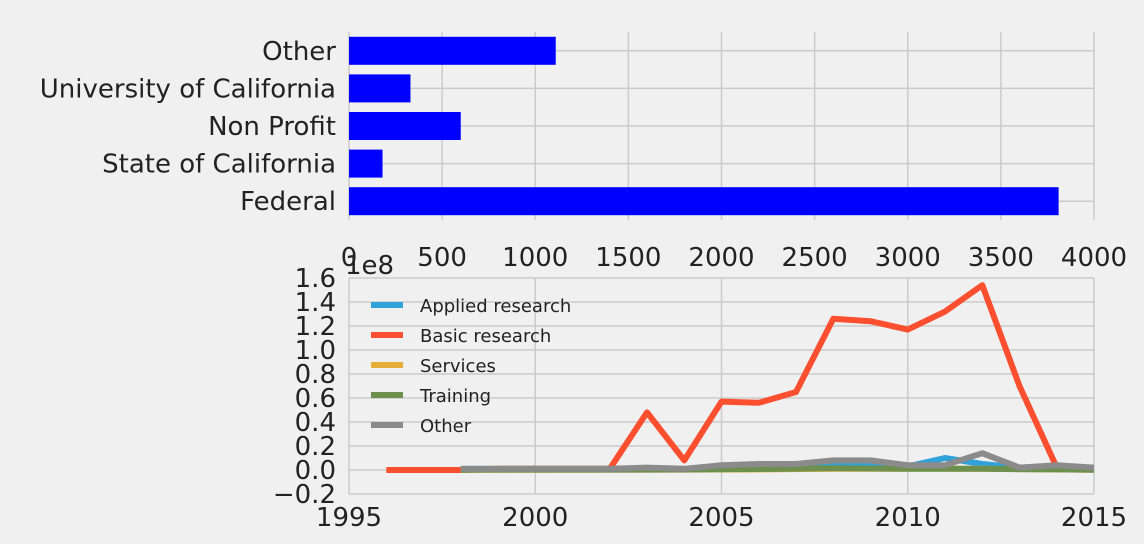  I want to click on line-y-tick-label: 1.6, so click(315, 279).